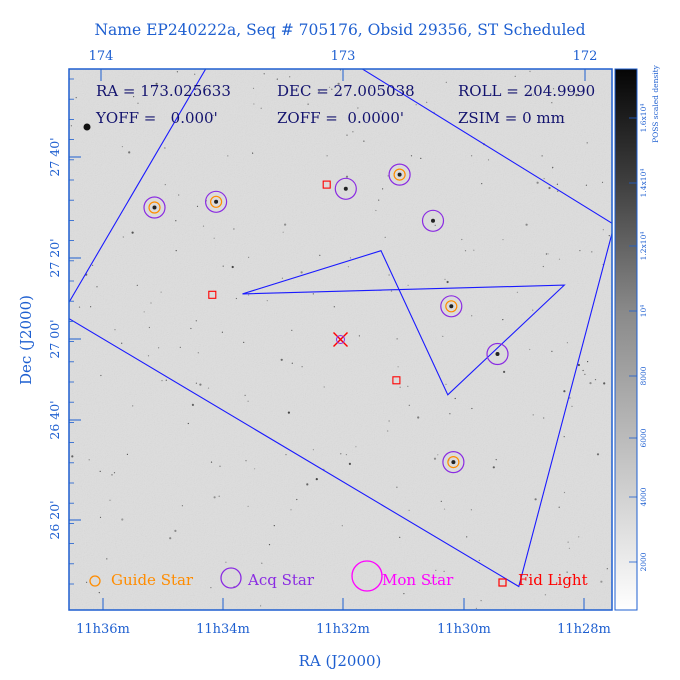  I want to click on zsim-readout: ZSIM = 0 mm, so click(511, 118).